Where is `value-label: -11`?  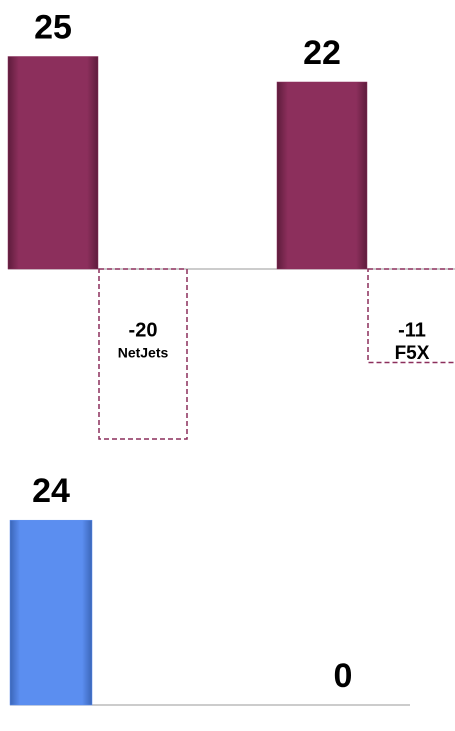
value-label: -11 is located at coordinates (412, 330).